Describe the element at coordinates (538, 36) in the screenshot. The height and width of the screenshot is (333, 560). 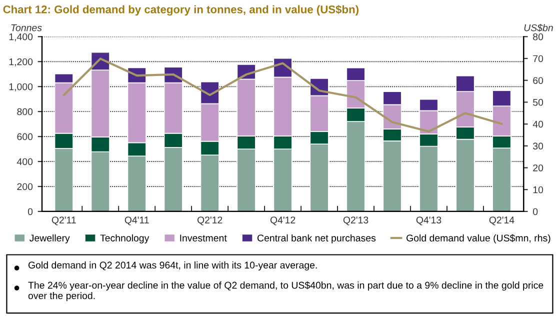
I see `y2-tick-label: 80` at that location.